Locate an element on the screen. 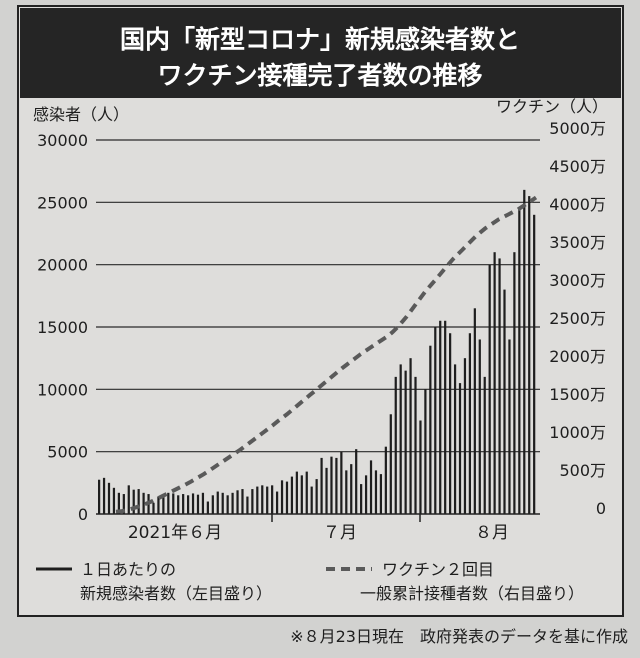  left-tick-label: 20000 is located at coordinates (62, 265).